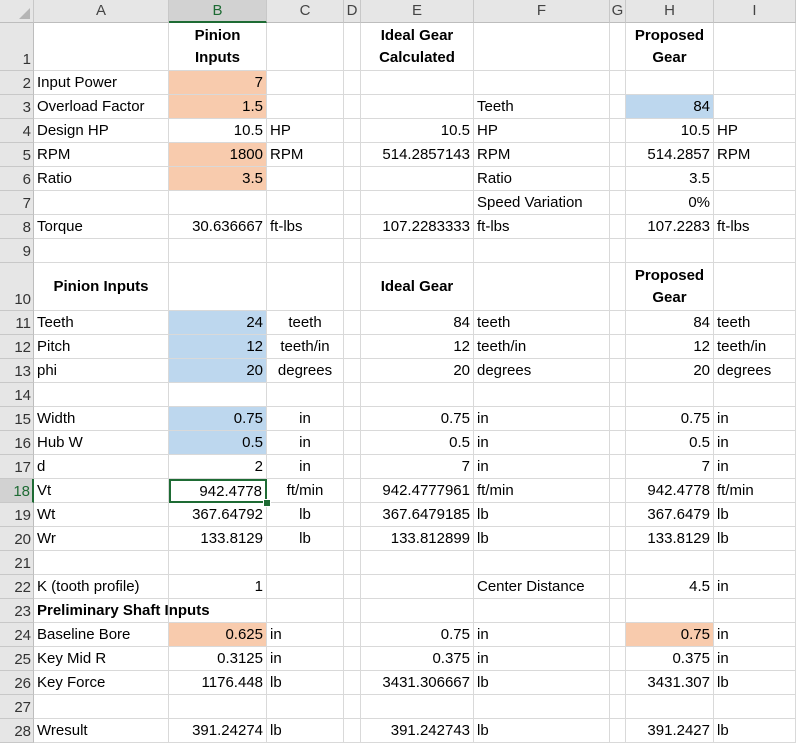  Describe the element at coordinates (670, 251) in the screenshot. I see `cell-h9` at that location.